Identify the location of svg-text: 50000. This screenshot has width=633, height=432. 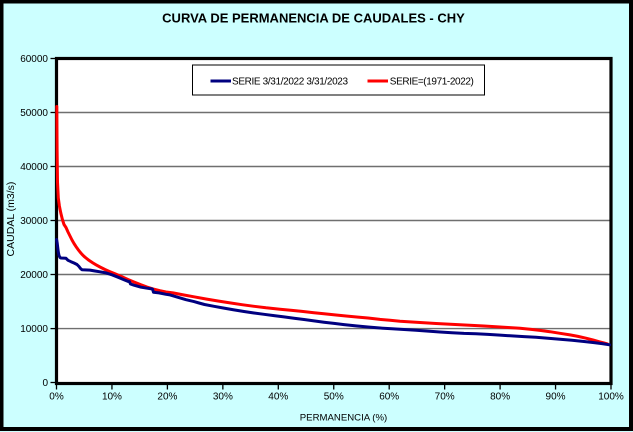
(34, 113).